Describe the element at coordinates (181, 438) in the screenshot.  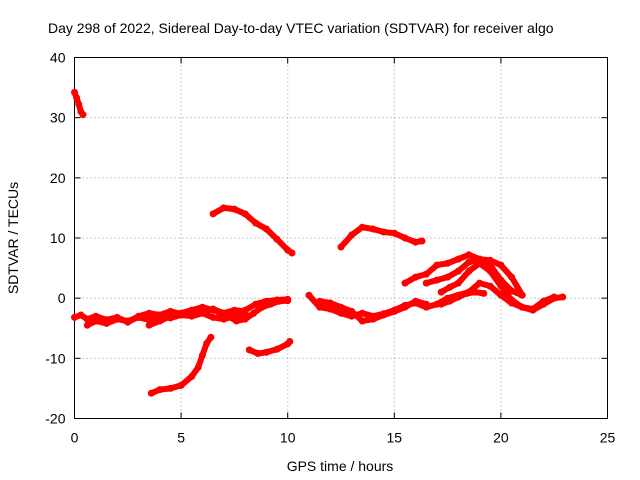
I see `x-tick-label: 5` at that location.